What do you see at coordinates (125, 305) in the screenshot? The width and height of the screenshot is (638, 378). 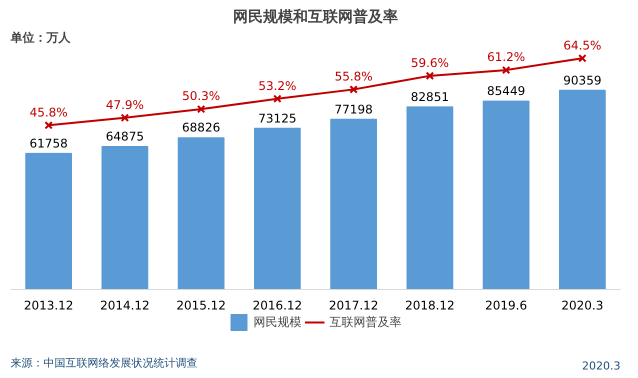 I see `x-tick-label: 2014.12` at bounding box center [125, 305].